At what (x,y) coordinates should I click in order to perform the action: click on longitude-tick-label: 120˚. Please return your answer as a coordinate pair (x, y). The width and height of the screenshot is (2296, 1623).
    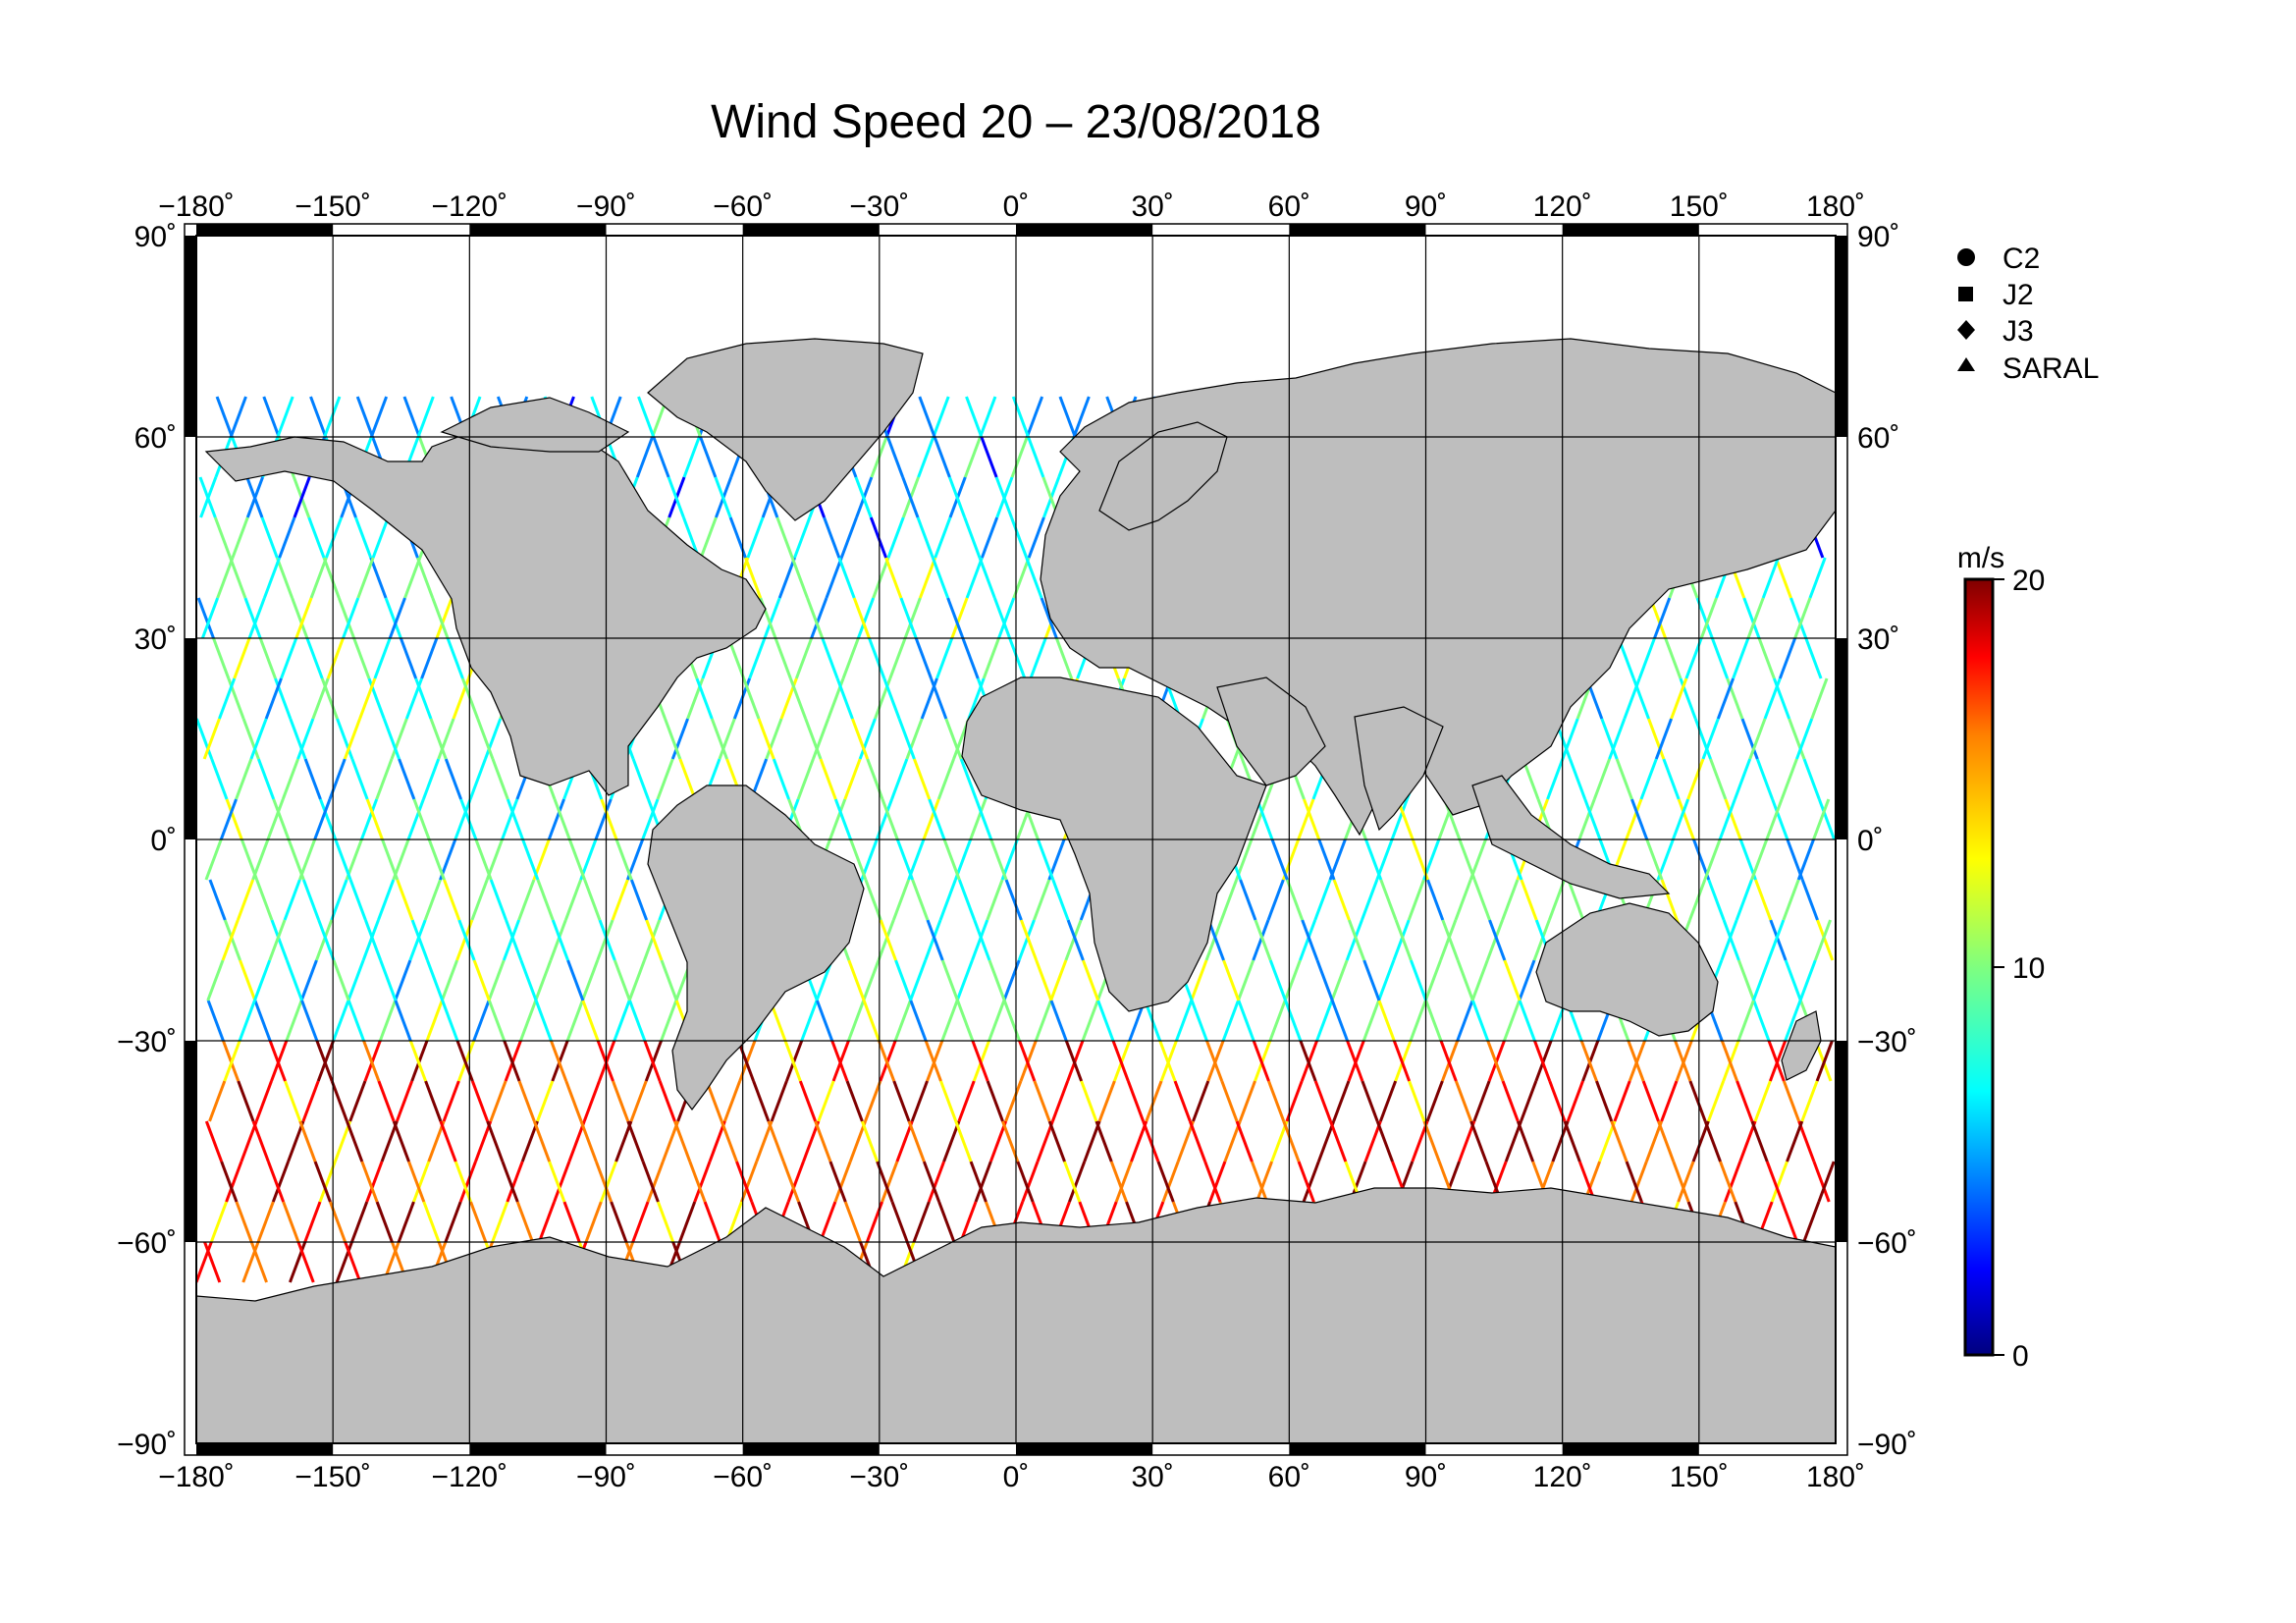
    Looking at the image, I should click on (1563, 207).